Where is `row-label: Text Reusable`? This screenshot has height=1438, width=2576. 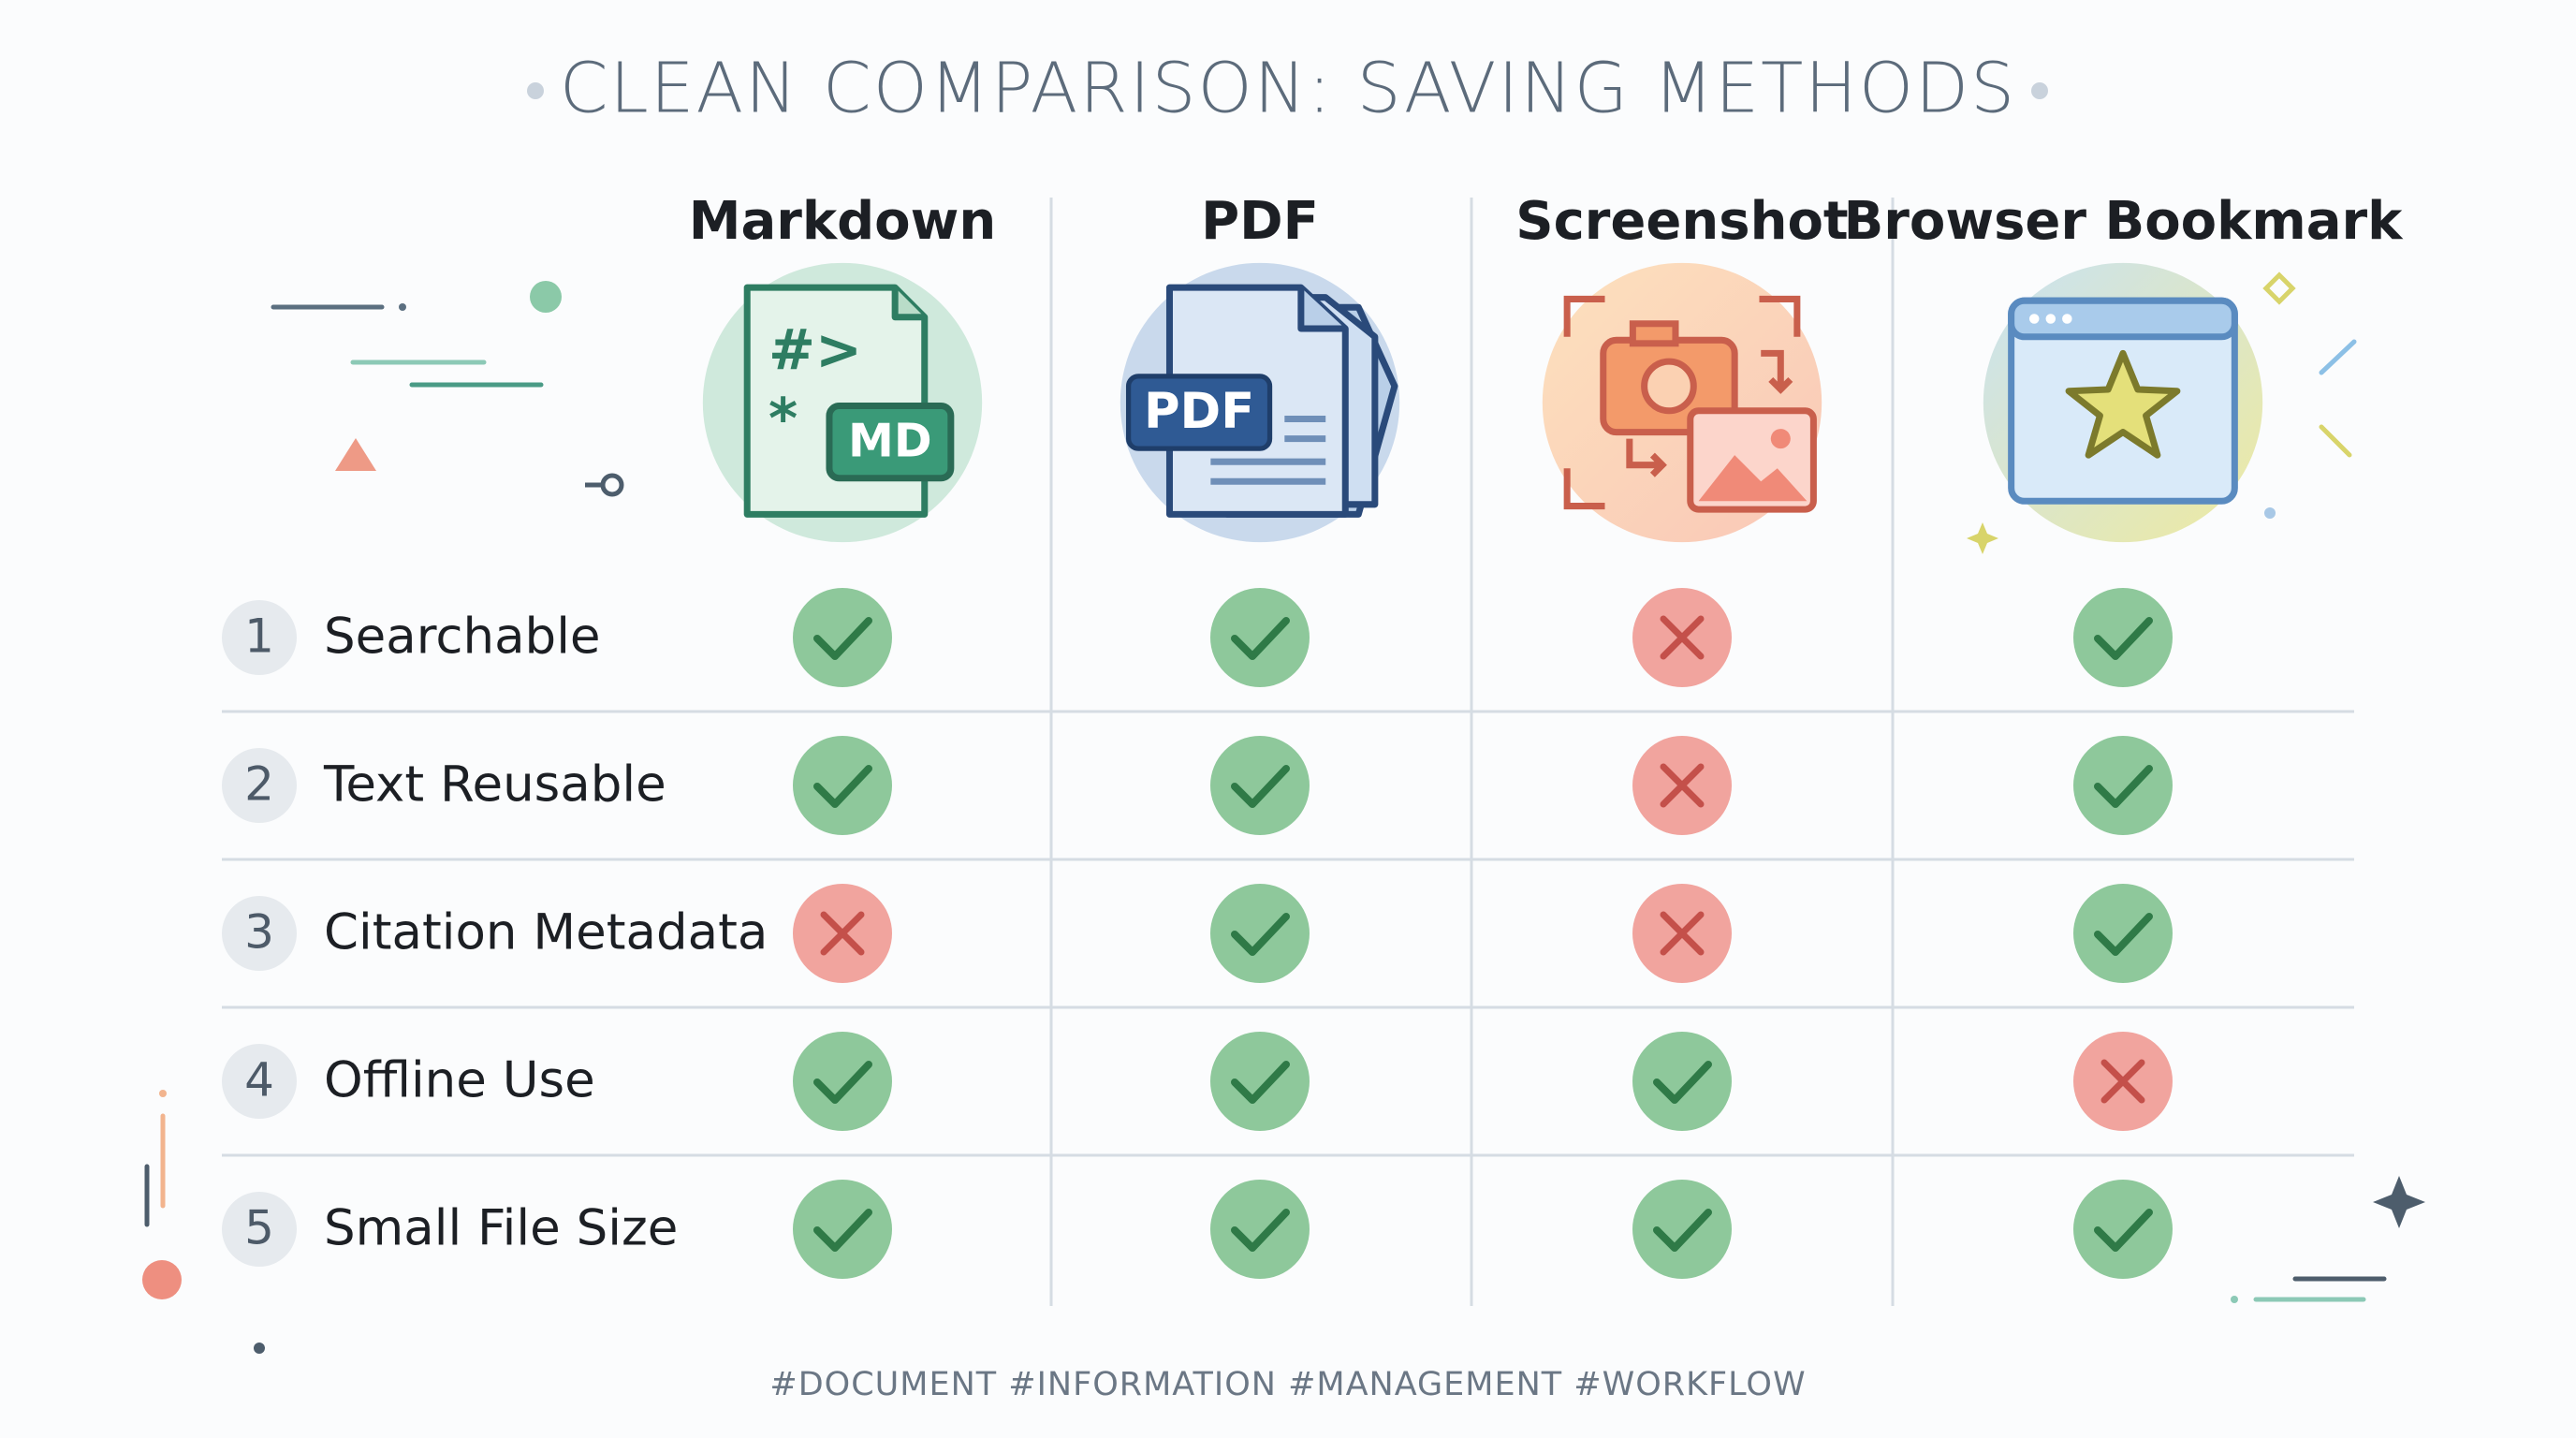 row-label: Text Reusable is located at coordinates (495, 785).